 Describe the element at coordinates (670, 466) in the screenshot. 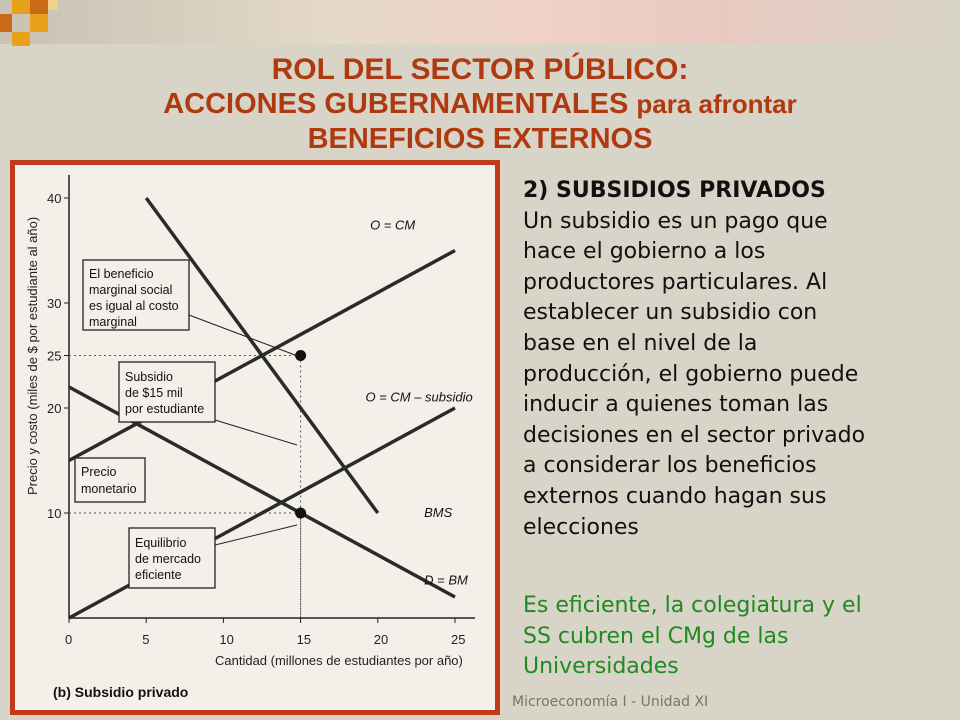

I see `body-line: a considerar los beneficios` at that location.